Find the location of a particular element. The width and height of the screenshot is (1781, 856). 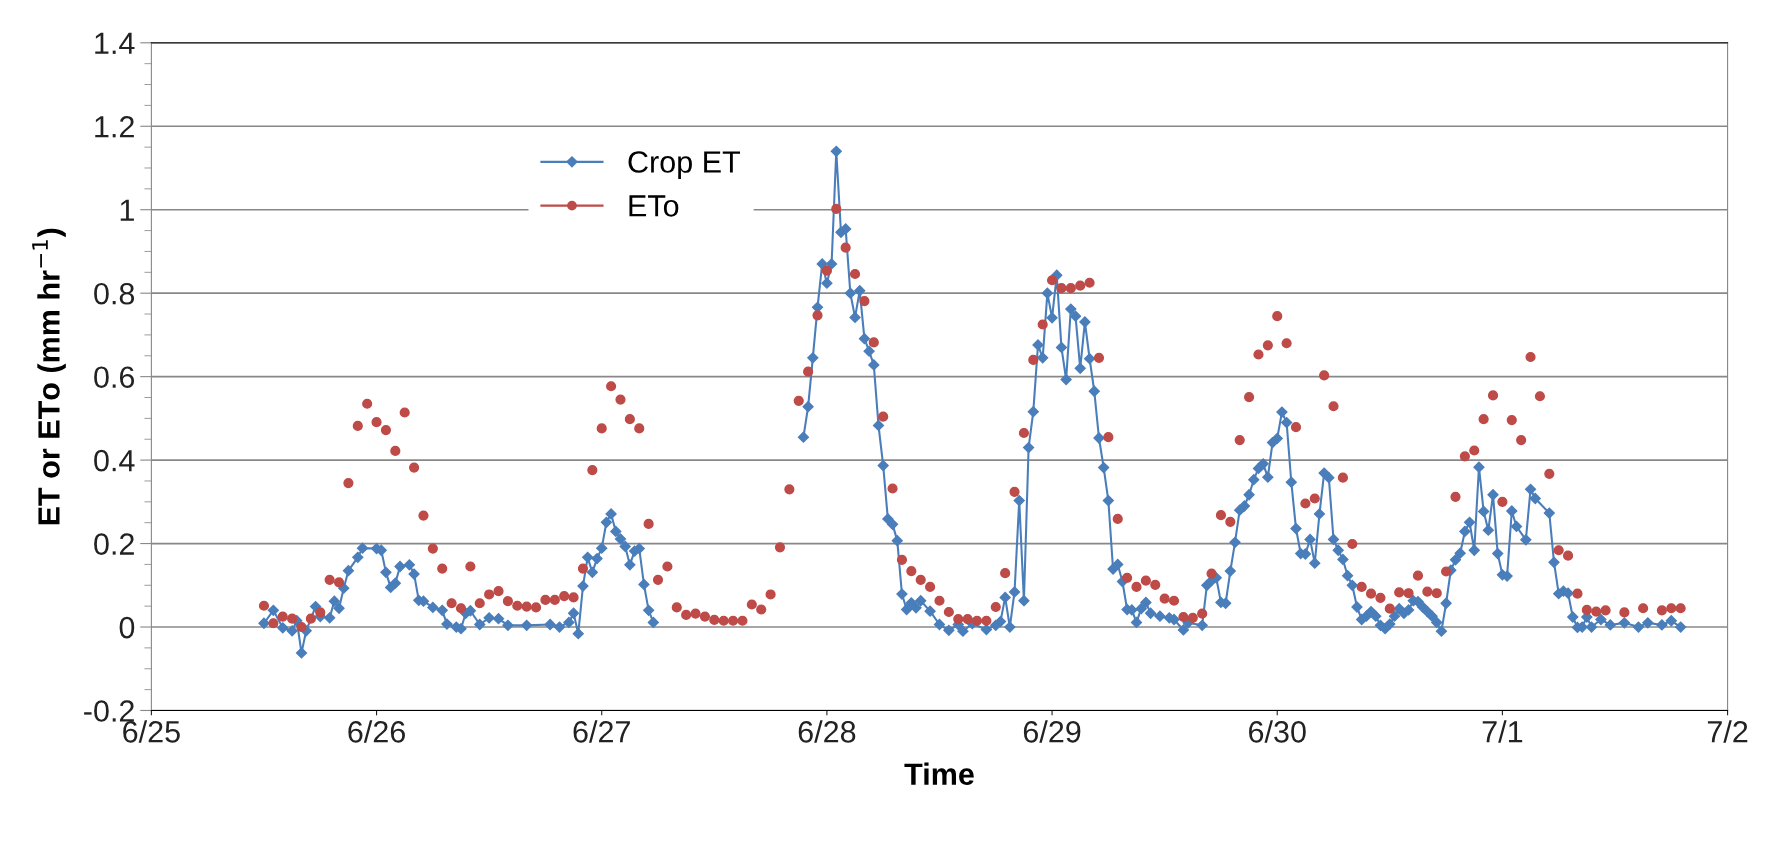

x-tick-label: 6/26 is located at coordinates (376, 731).